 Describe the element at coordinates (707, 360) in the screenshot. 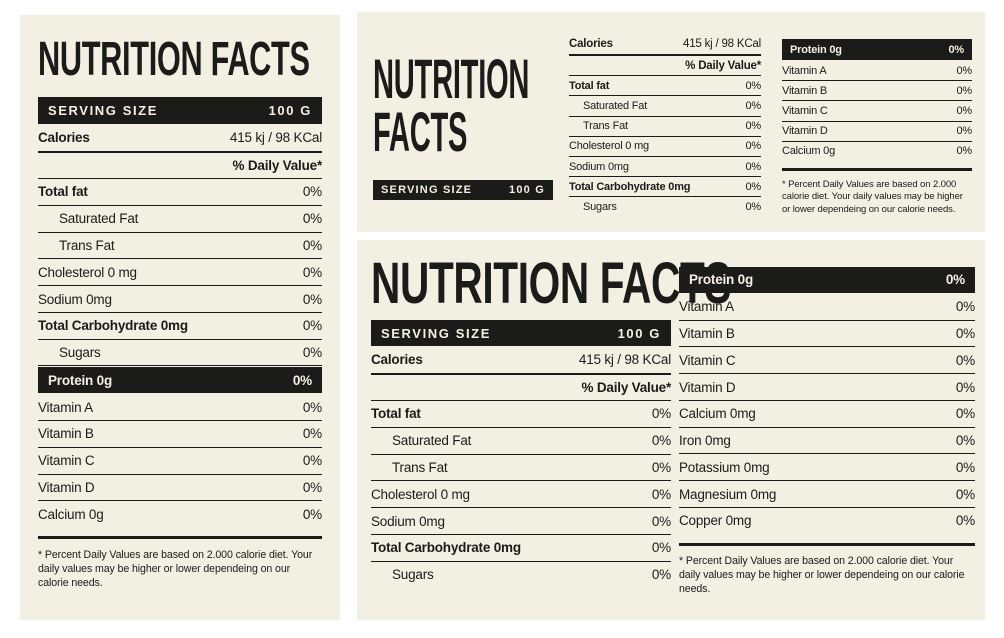

I see `nutrient-name: Vitamin C` at that location.